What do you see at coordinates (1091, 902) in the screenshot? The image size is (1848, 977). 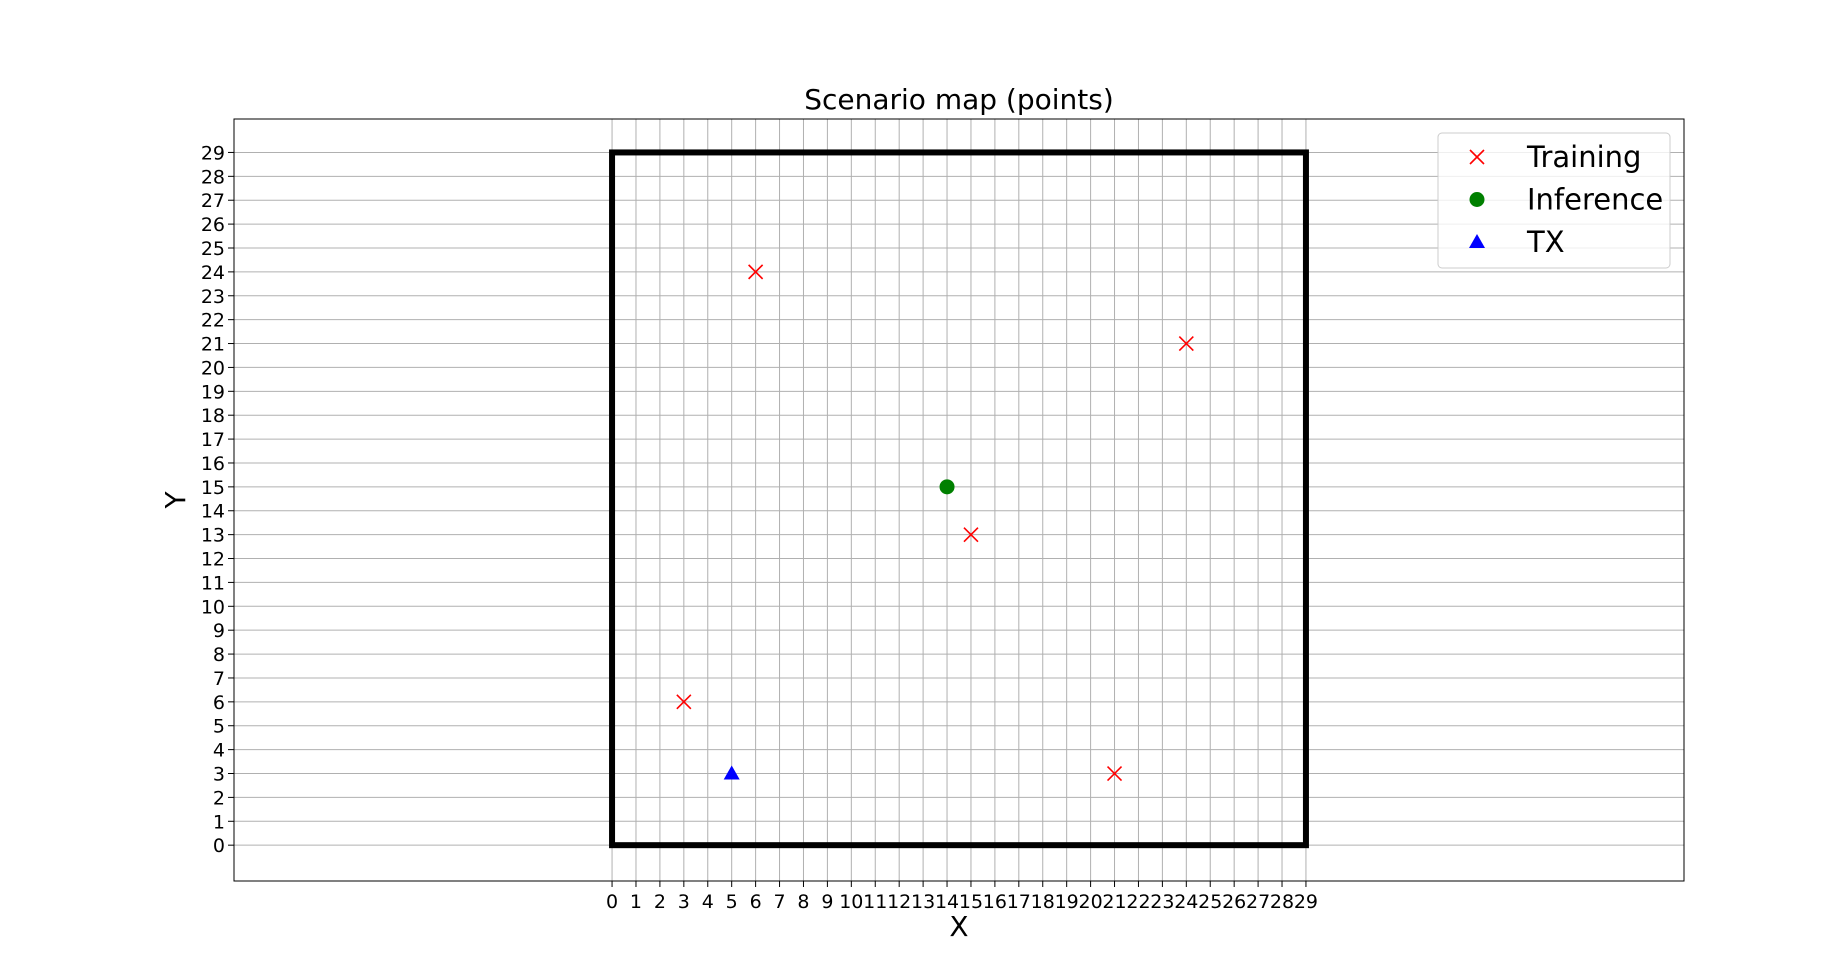 I see `x-tick-label: 20` at bounding box center [1091, 902].